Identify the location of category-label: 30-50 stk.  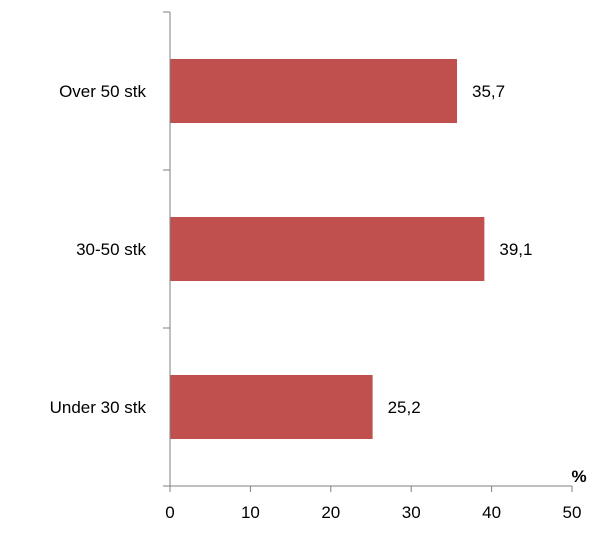
(111, 249).